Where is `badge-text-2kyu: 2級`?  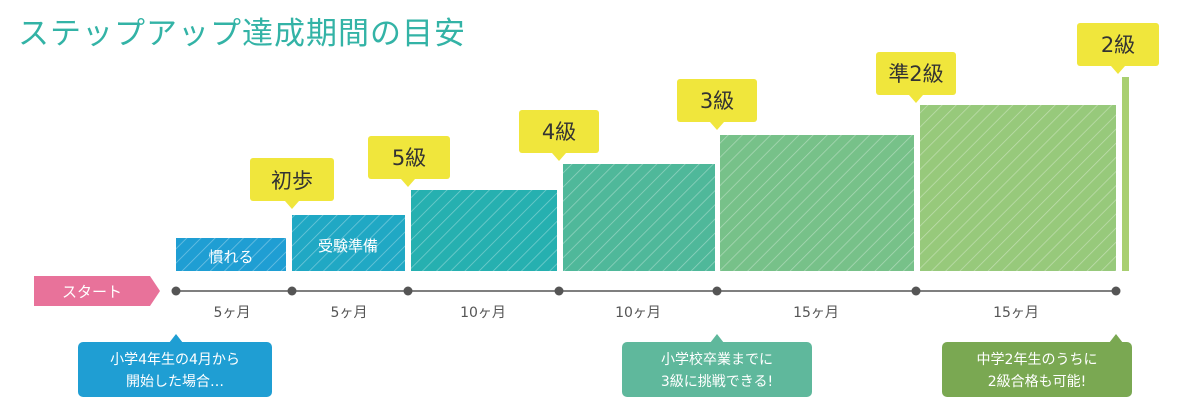
badge-text-2kyu: 2級 is located at coordinates (1118, 45).